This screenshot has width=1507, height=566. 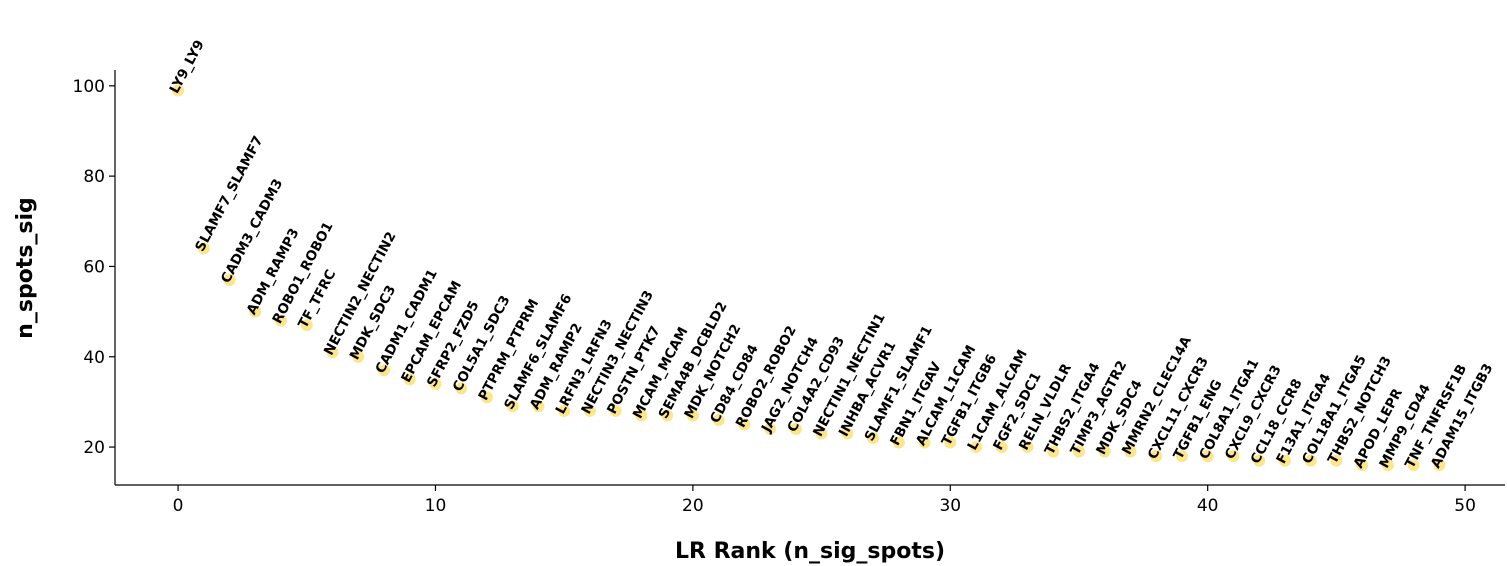 I want to click on y-tick-label: 100, so click(x=89, y=87).